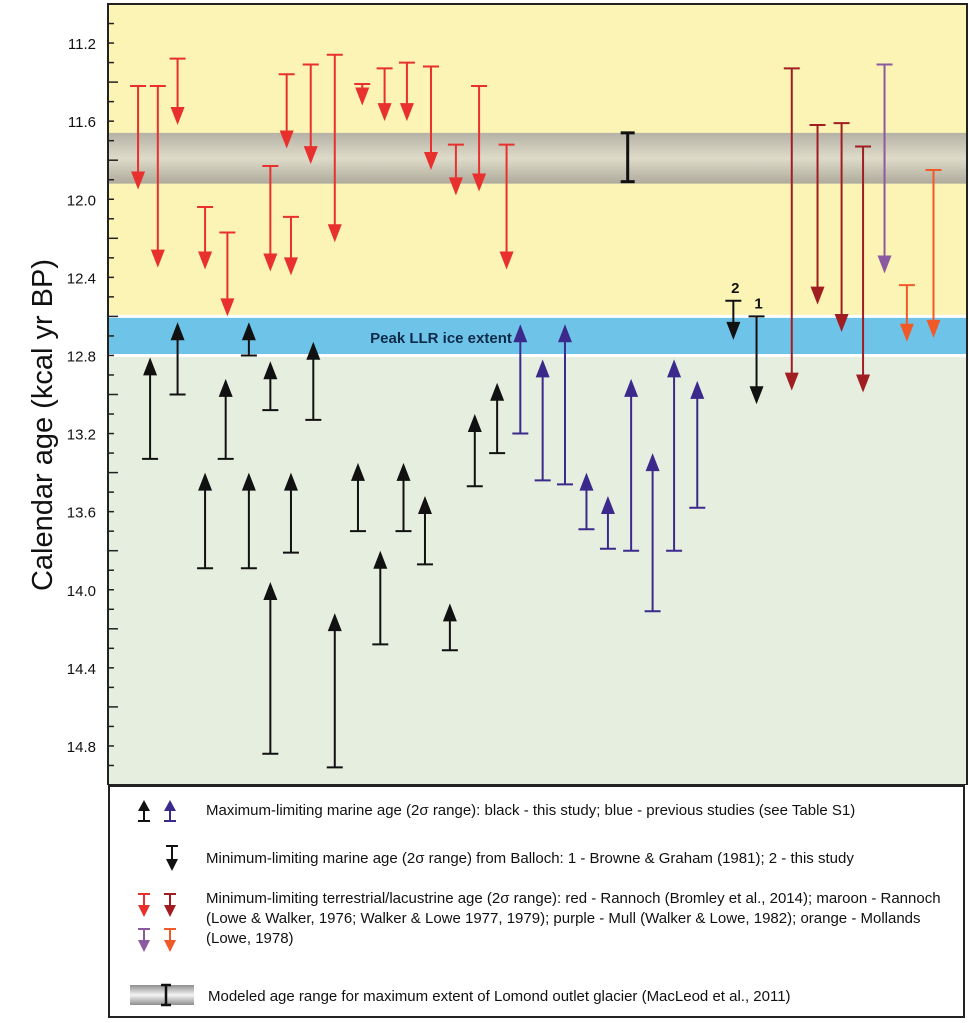  What do you see at coordinates (537, 158) in the screenshot?
I see `band-grey` at bounding box center [537, 158].